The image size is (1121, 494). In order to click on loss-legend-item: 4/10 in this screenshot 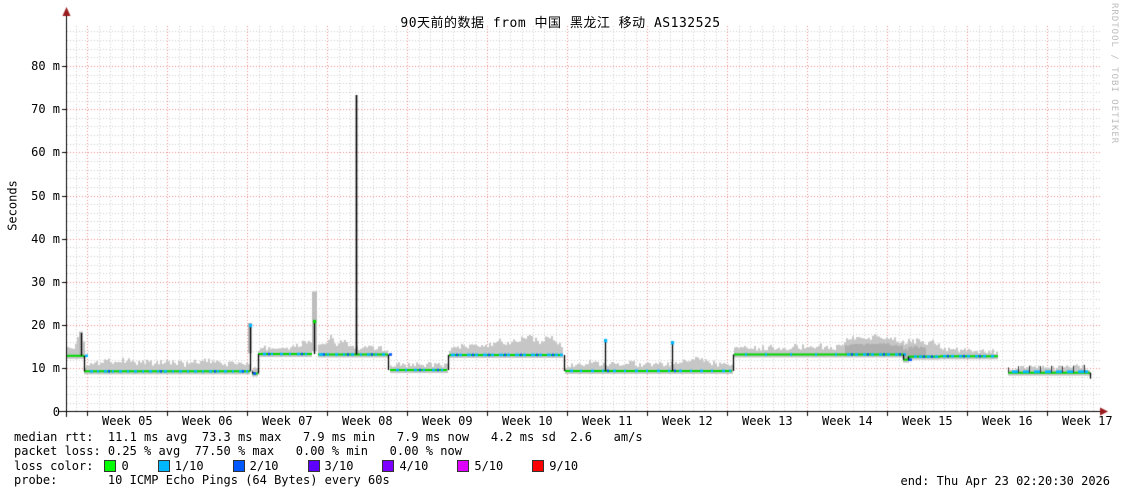, I will do `click(405, 466)`.